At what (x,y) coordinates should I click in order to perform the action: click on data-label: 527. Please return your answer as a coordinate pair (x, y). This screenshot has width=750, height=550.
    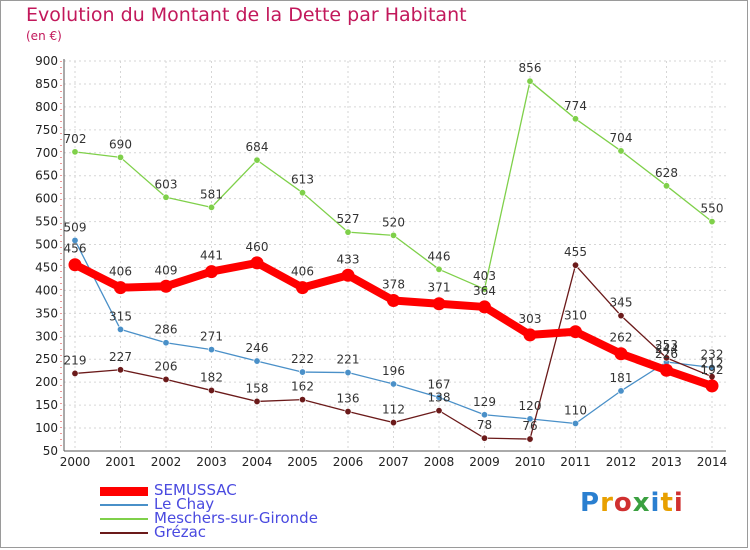
    Looking at the image, I should click on (348, 219).